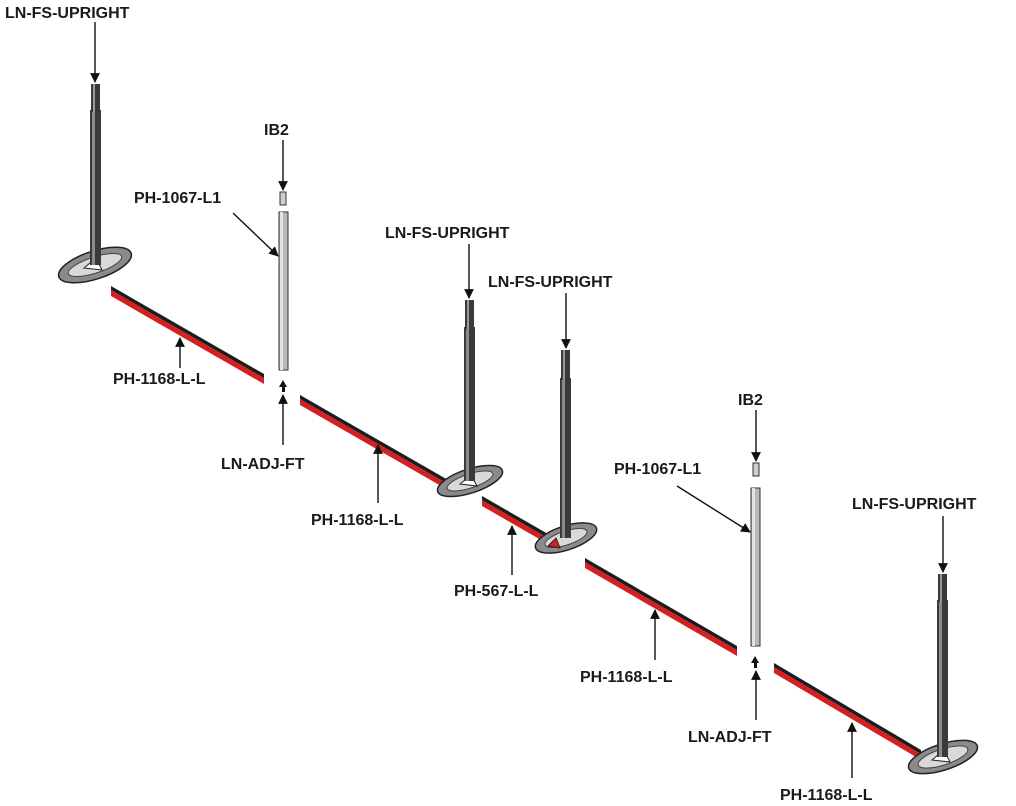  I want to click on label-upright-2: LN-FS-UPRIGHT, so click(447, 233).